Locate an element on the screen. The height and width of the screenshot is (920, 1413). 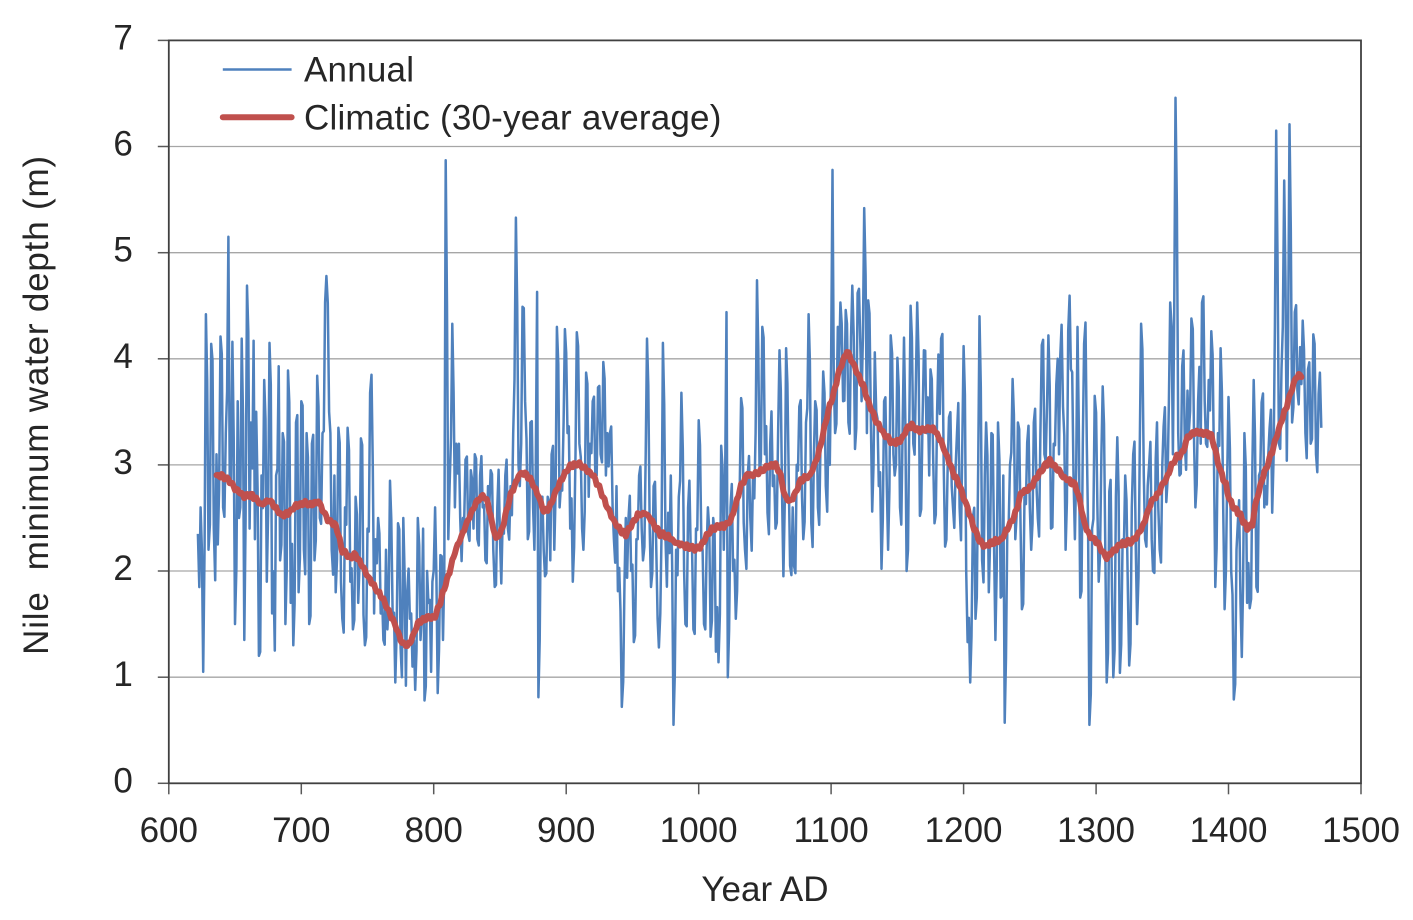
svg-text: 1400 is located at coordinates (1229, 830).